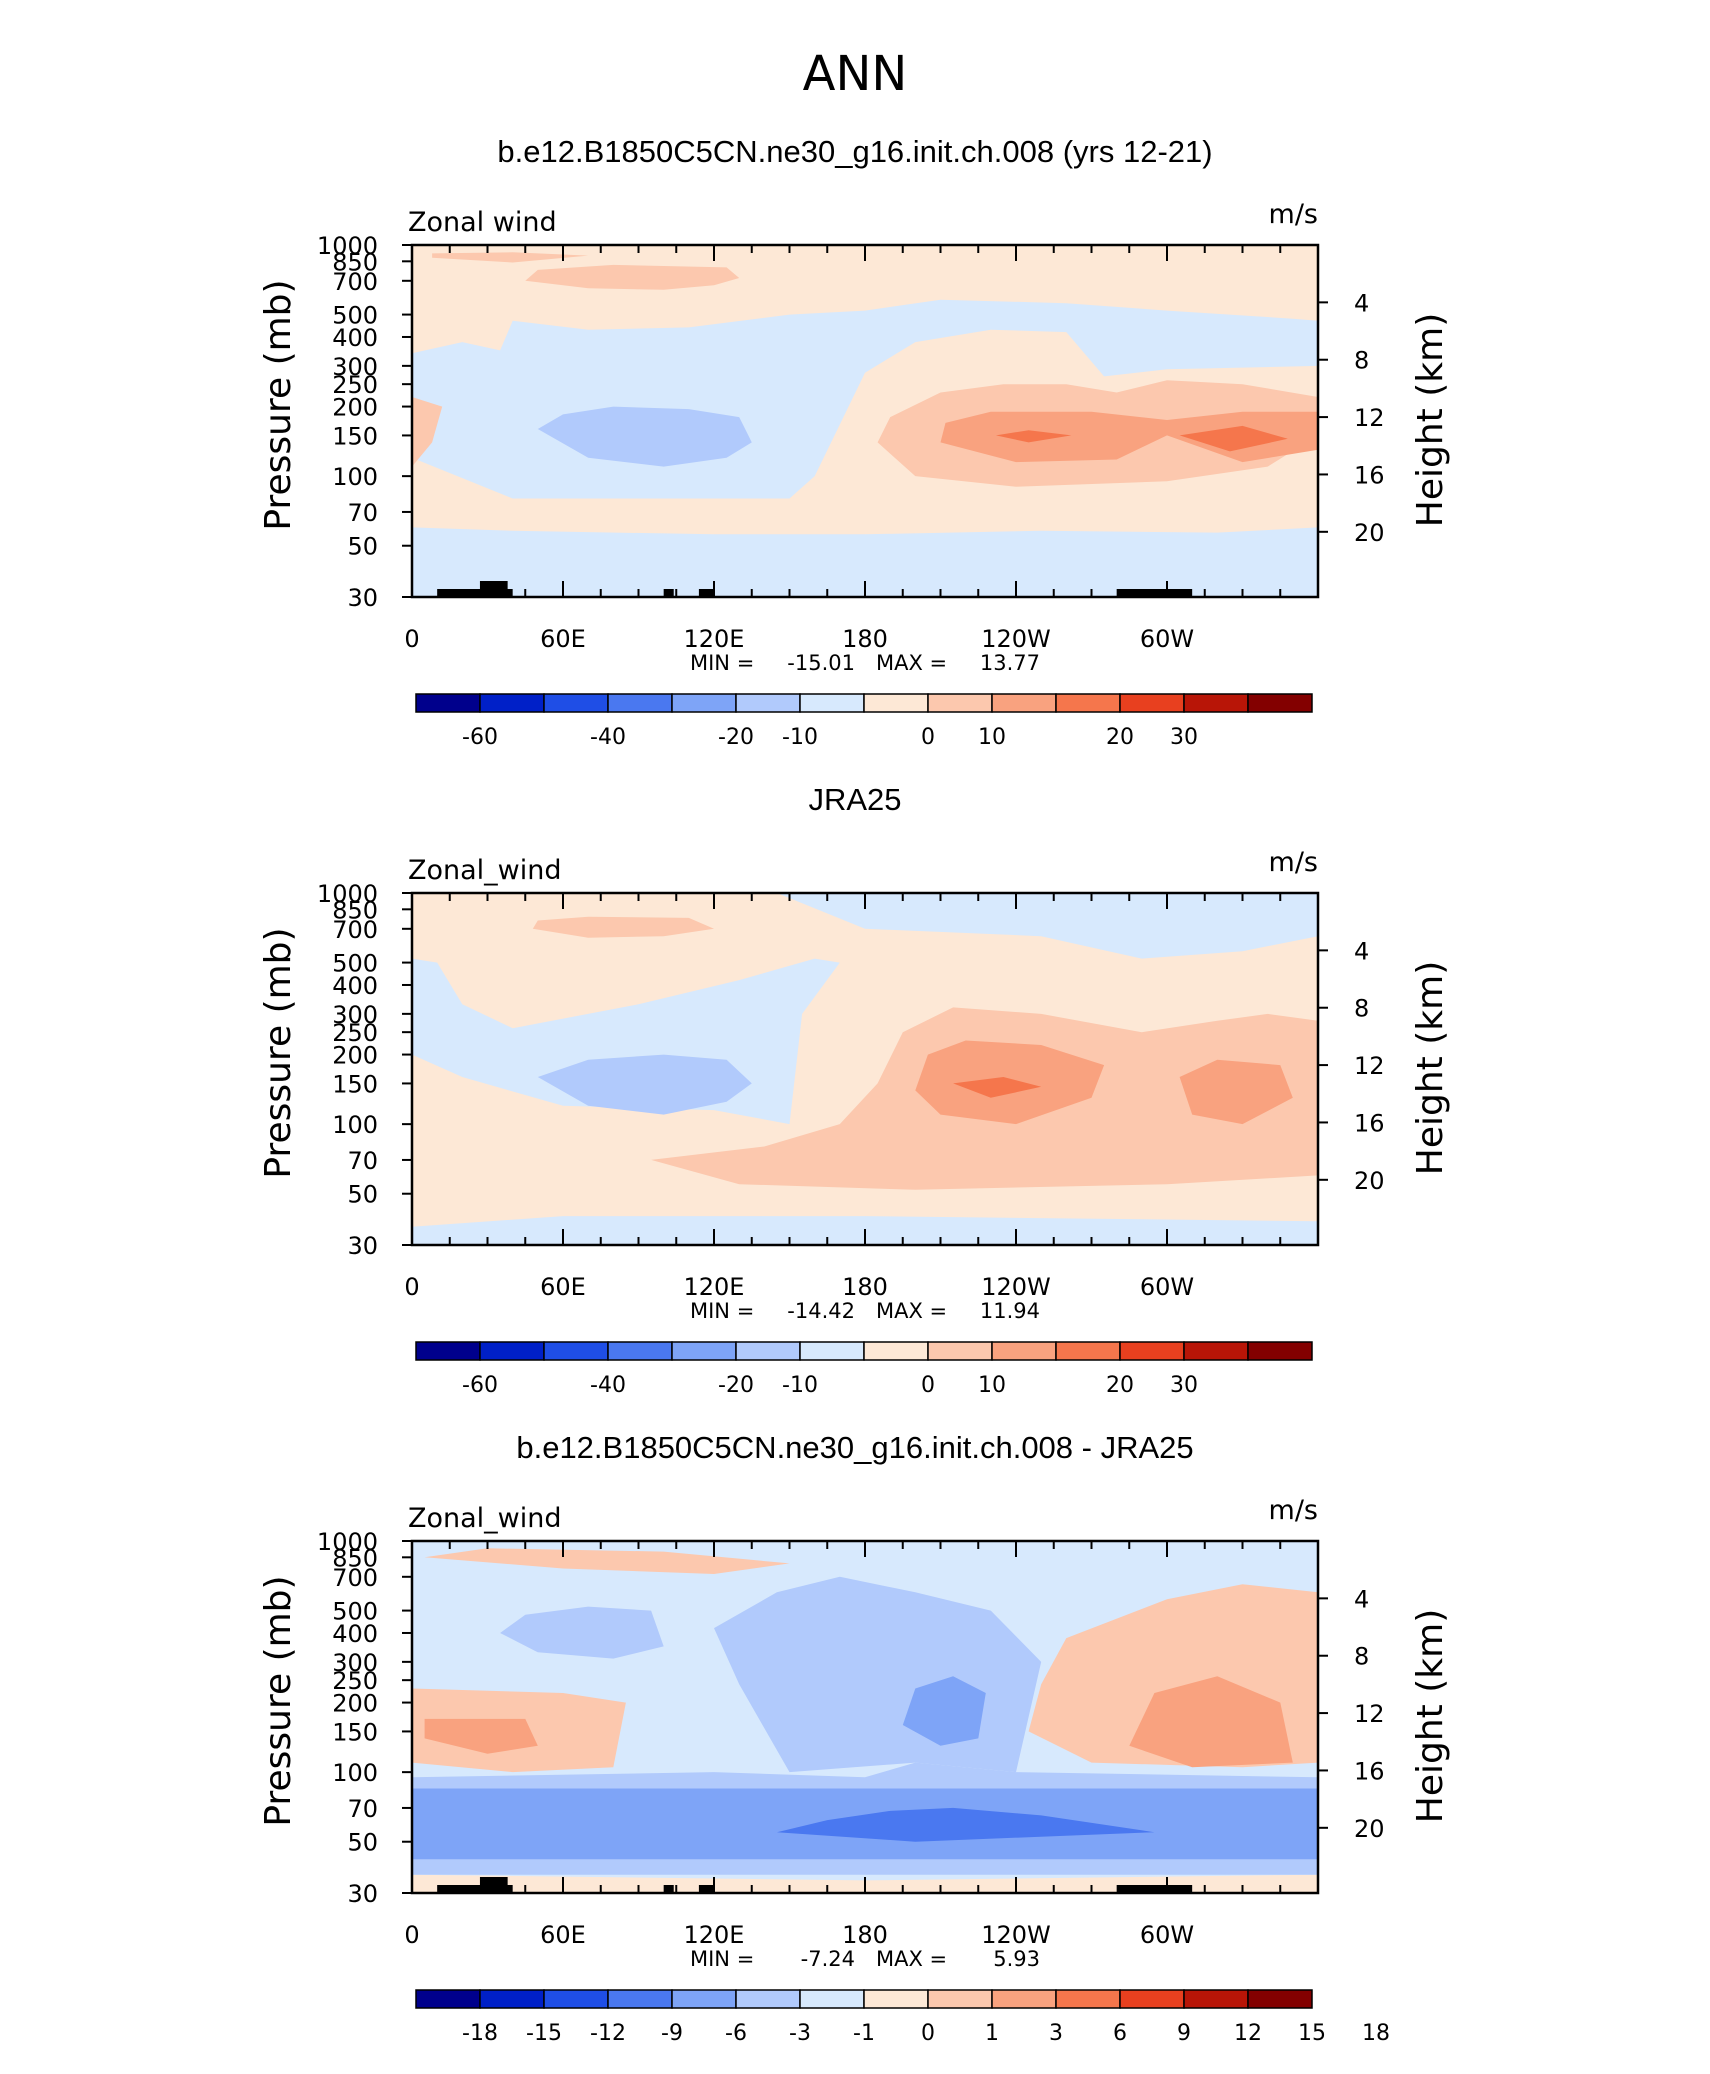 This screenshot has height=2074, width=1710. Describe the element at coordinates (362, 1894) in the screenshot. I see `pressure-tick-label: 30` at that location.